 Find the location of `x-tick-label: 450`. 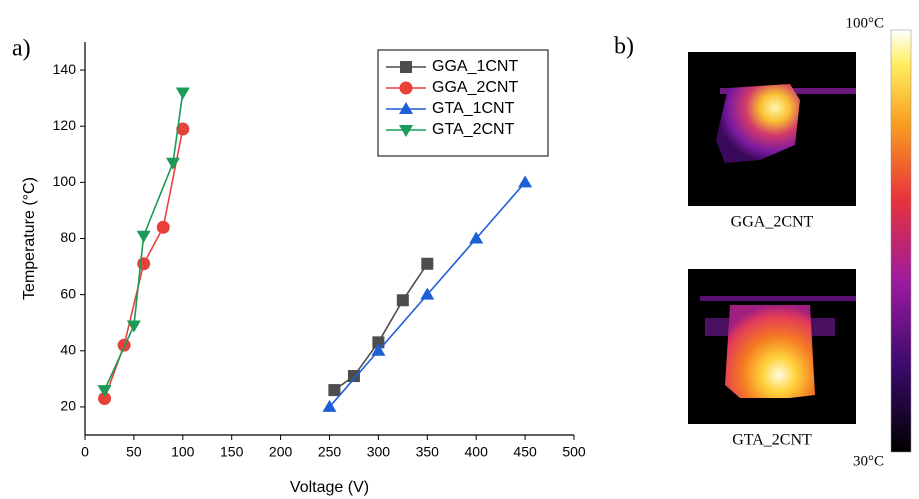

x-tick-label: 450 is located at coordinates (525, 452).